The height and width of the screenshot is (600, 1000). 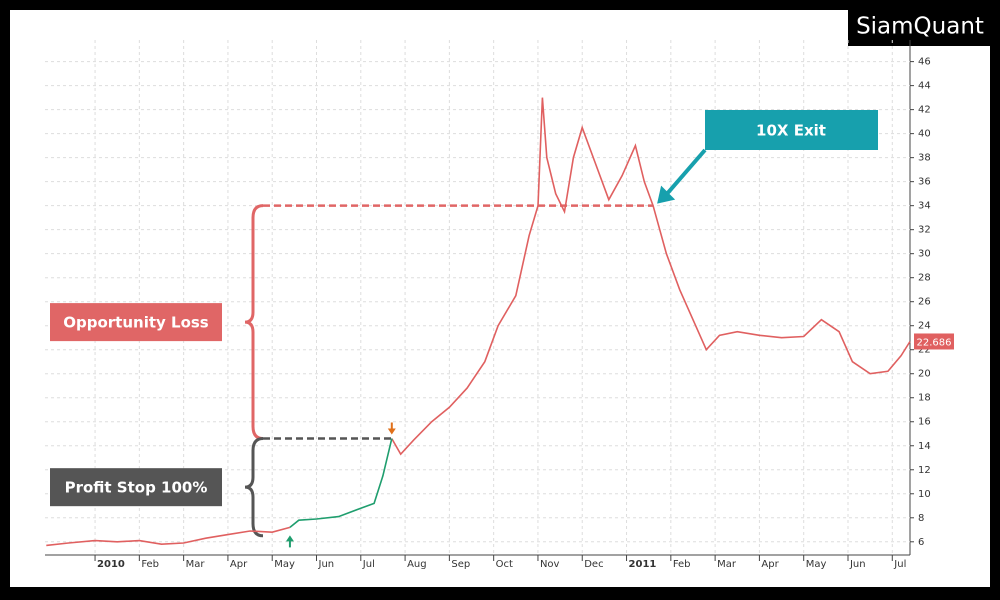 What do you see at coordinates (924, 62) in the screenshot?
I see `y-tick-label: 46` at bounding box center [924, 62].